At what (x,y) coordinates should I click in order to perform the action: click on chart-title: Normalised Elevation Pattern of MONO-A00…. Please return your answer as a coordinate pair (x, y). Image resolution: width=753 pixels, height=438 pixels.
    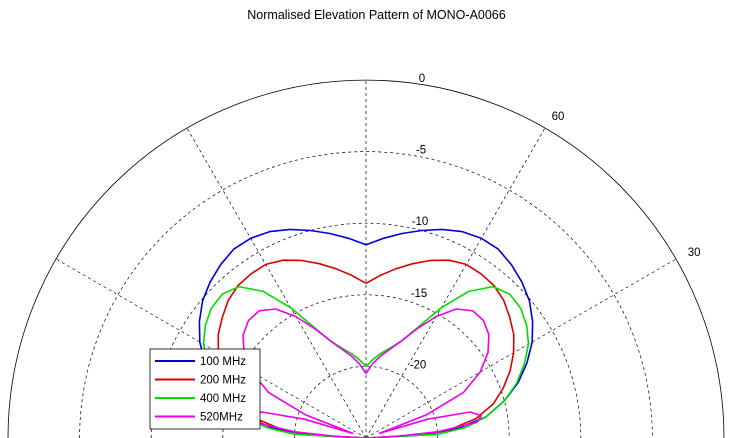
    Looking at the image, I should click on (376, 15).